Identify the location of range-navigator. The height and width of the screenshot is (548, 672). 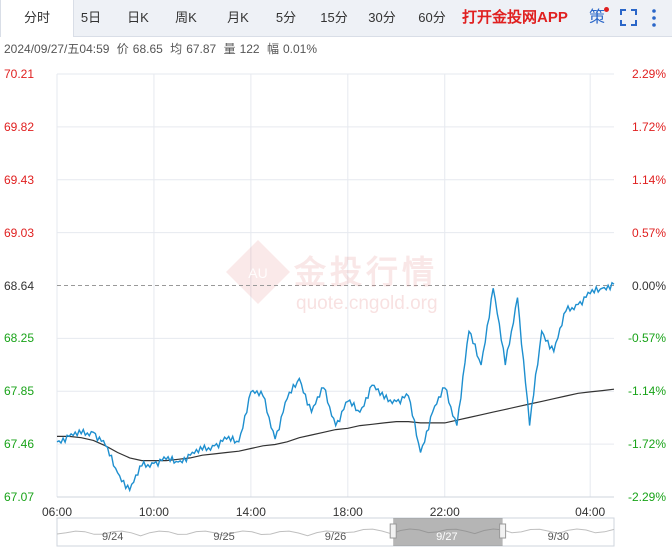
(335, 532).